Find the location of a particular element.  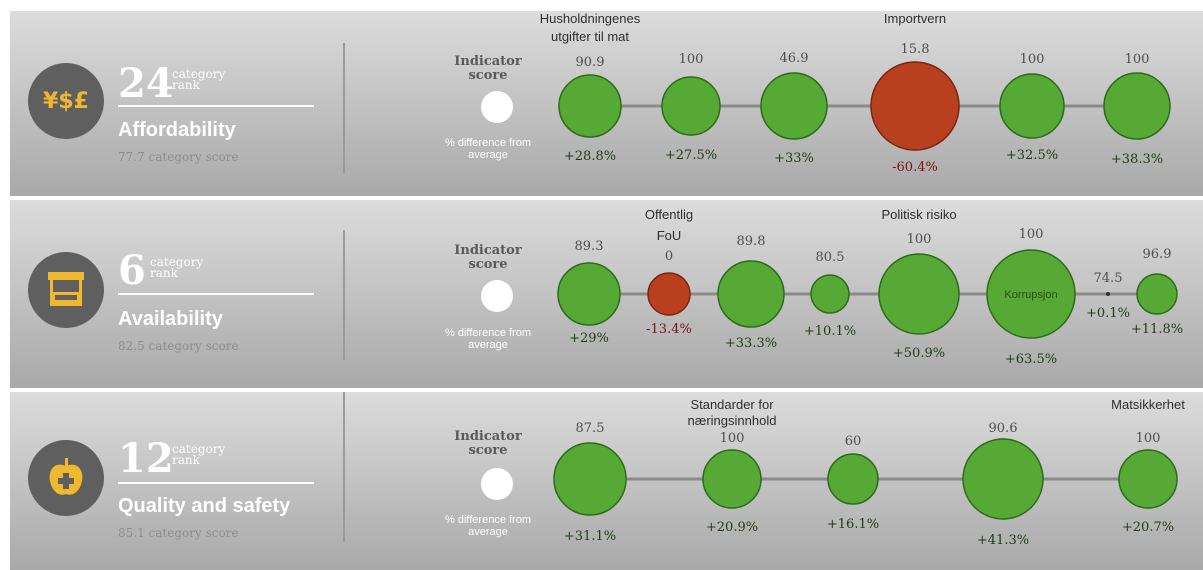

indicator-name-label: Husholdningenes is located at coordinates (590, 18).